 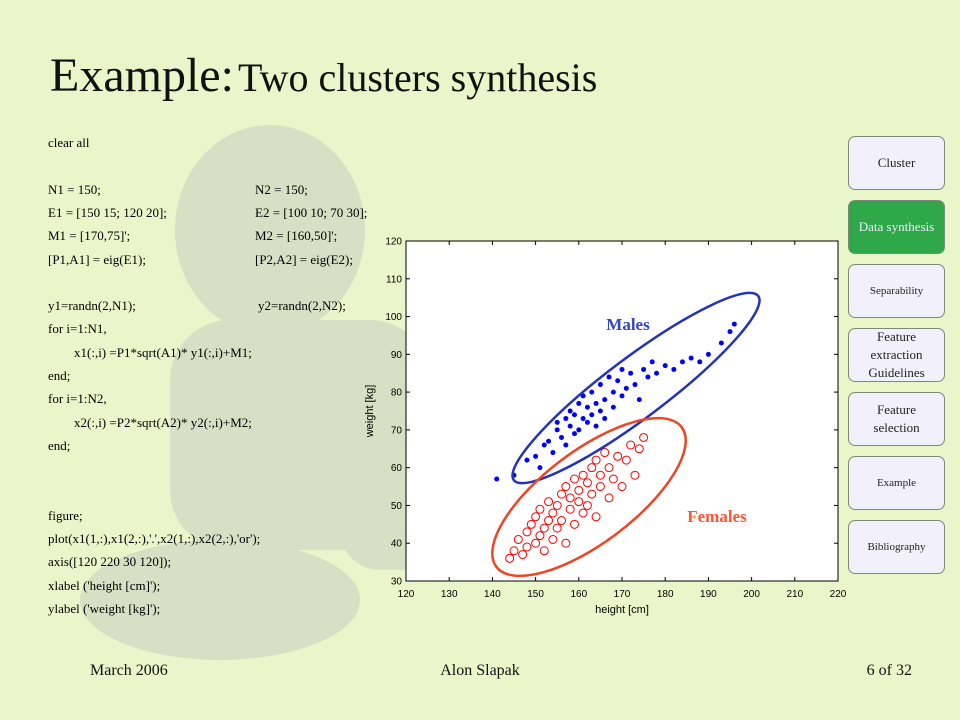 What do you see at coordinates (896, 291) in the screenshot?
I see `nav-button: Separability` at bounding box center [896, 291].